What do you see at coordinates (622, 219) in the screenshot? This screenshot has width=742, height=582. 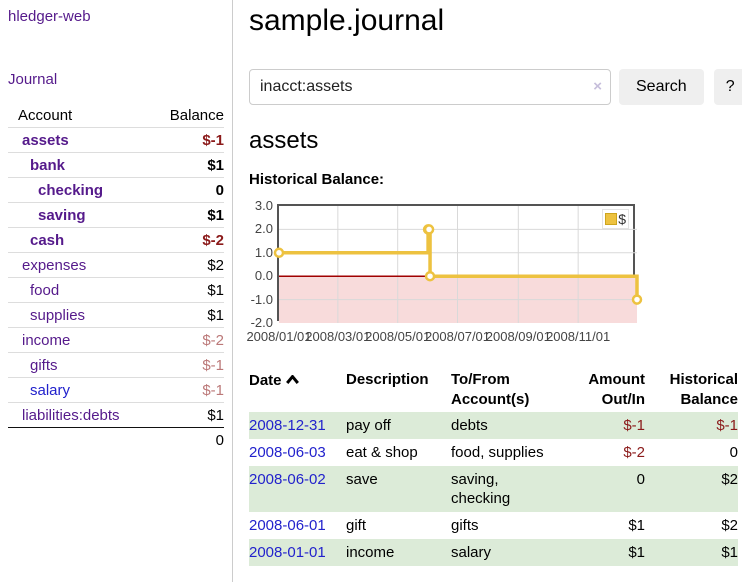 I see `legend-label: $` at bounding box center [622, 219].